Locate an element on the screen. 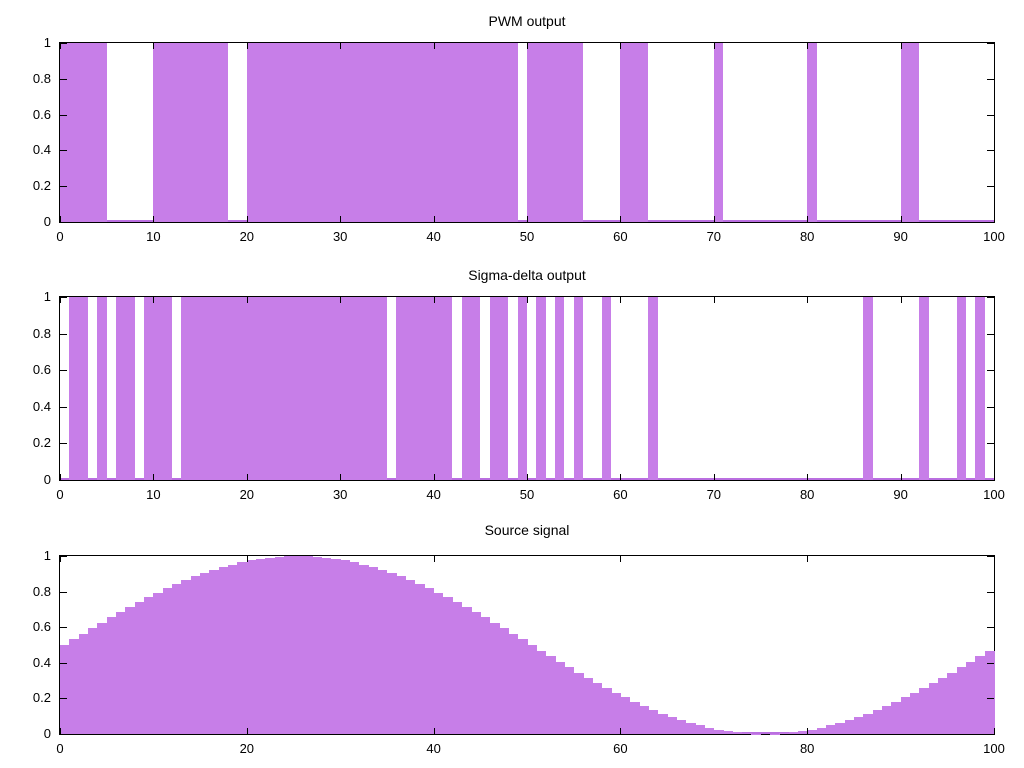 The height and width of the screenshot is (768, 1024). x-tick-label: 50 is located at coordinates (527, 236).